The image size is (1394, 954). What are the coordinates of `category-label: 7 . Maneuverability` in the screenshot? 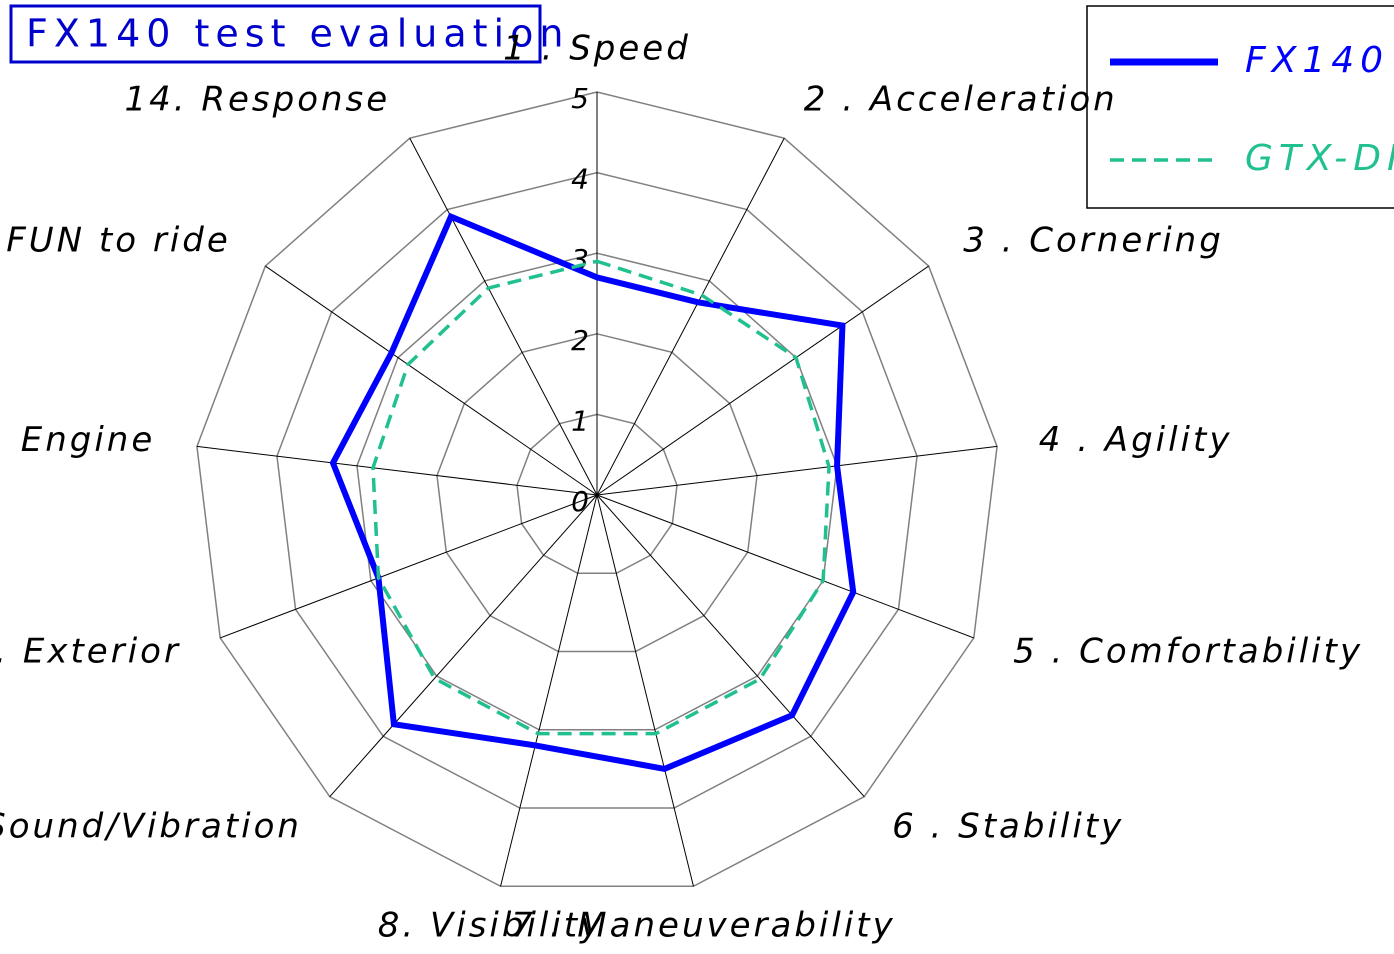 It's located at (703, 926).